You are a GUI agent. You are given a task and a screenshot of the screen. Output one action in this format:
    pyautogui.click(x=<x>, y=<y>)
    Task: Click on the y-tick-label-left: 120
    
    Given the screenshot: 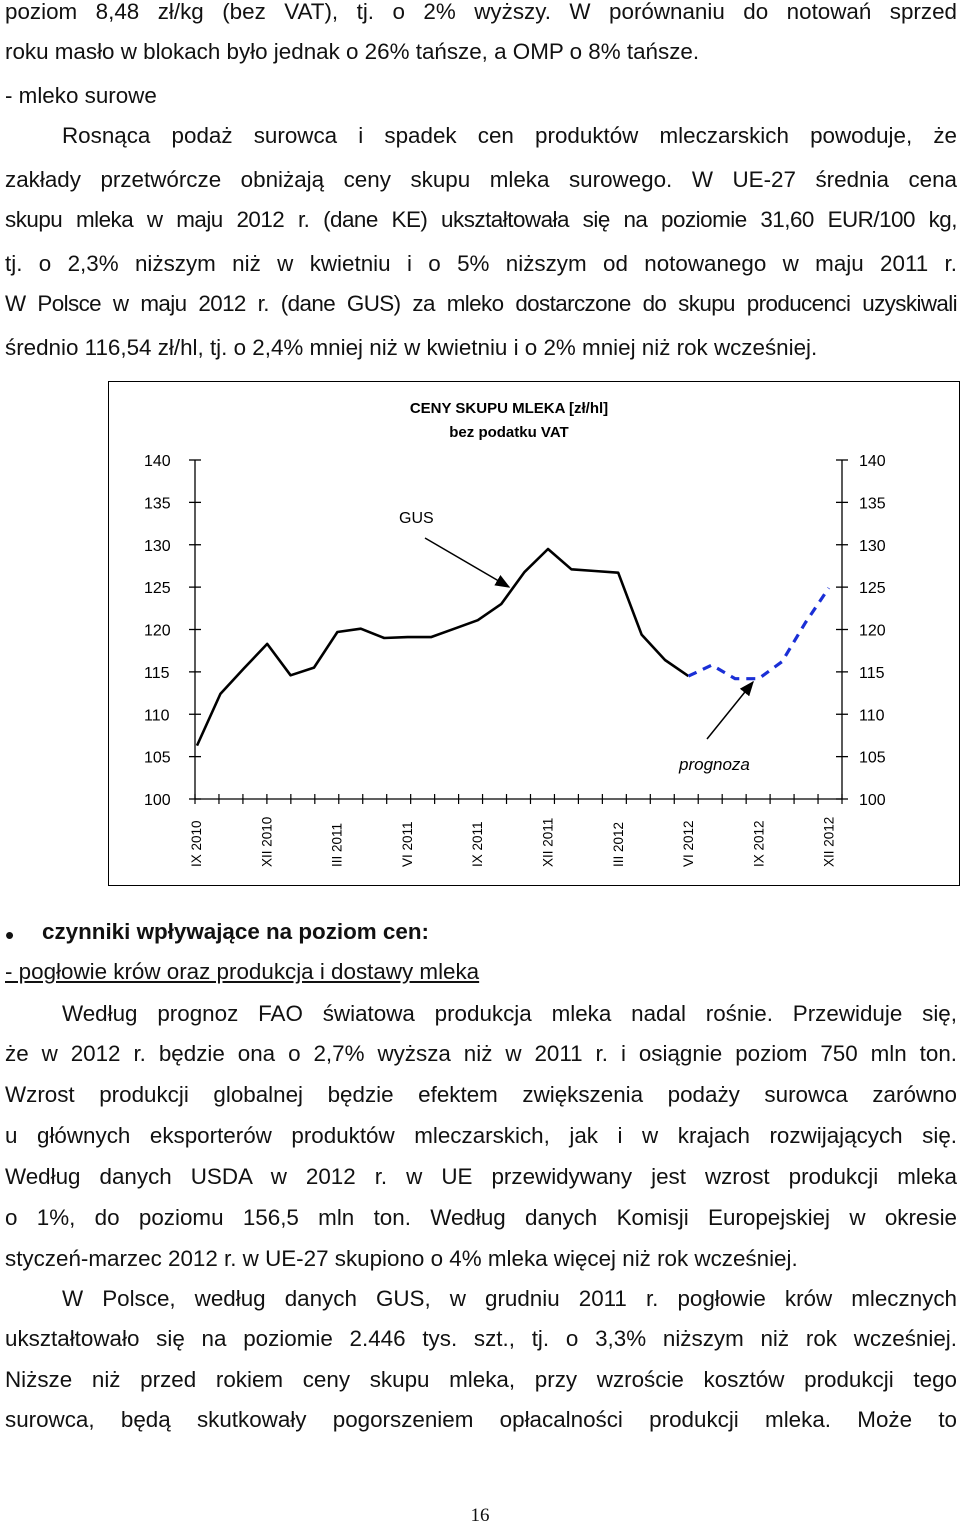 What is the action you would take?
    pyautogui.click(x=157, y=631)
    